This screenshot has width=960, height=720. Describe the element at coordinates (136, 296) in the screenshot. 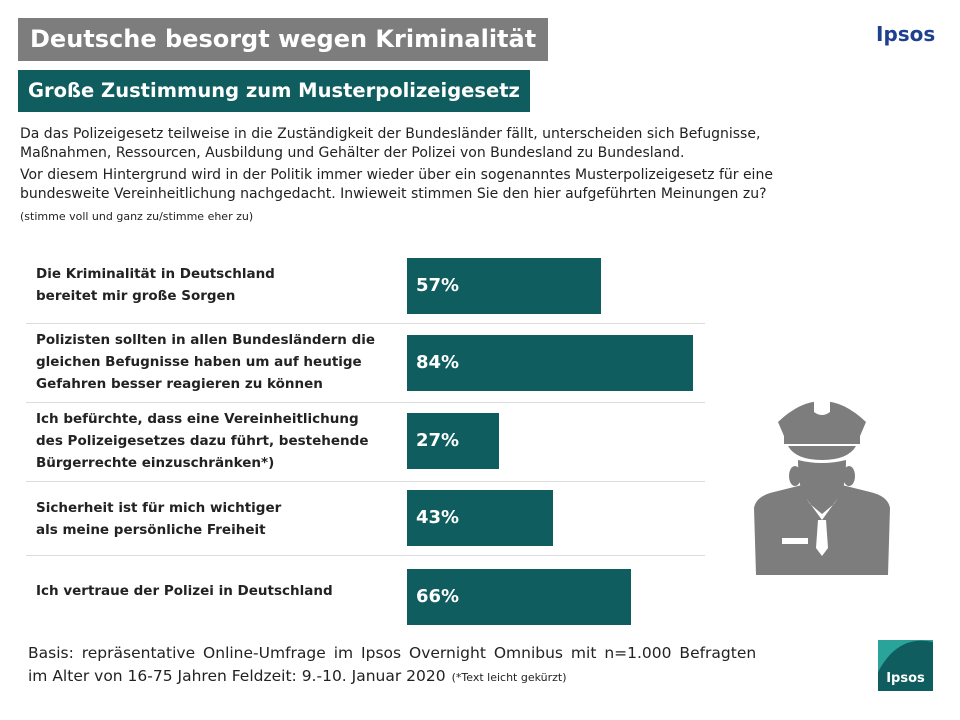

I see `question-line: bereitet mir große Sorgen` at that location.